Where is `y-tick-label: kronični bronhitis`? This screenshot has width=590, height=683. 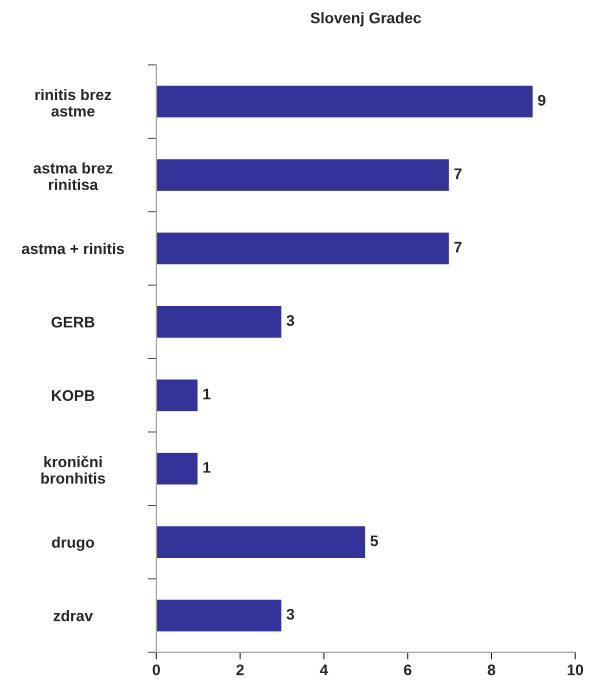 y-tick-label: kronični bronhitis is located at coordinates (73, 470).